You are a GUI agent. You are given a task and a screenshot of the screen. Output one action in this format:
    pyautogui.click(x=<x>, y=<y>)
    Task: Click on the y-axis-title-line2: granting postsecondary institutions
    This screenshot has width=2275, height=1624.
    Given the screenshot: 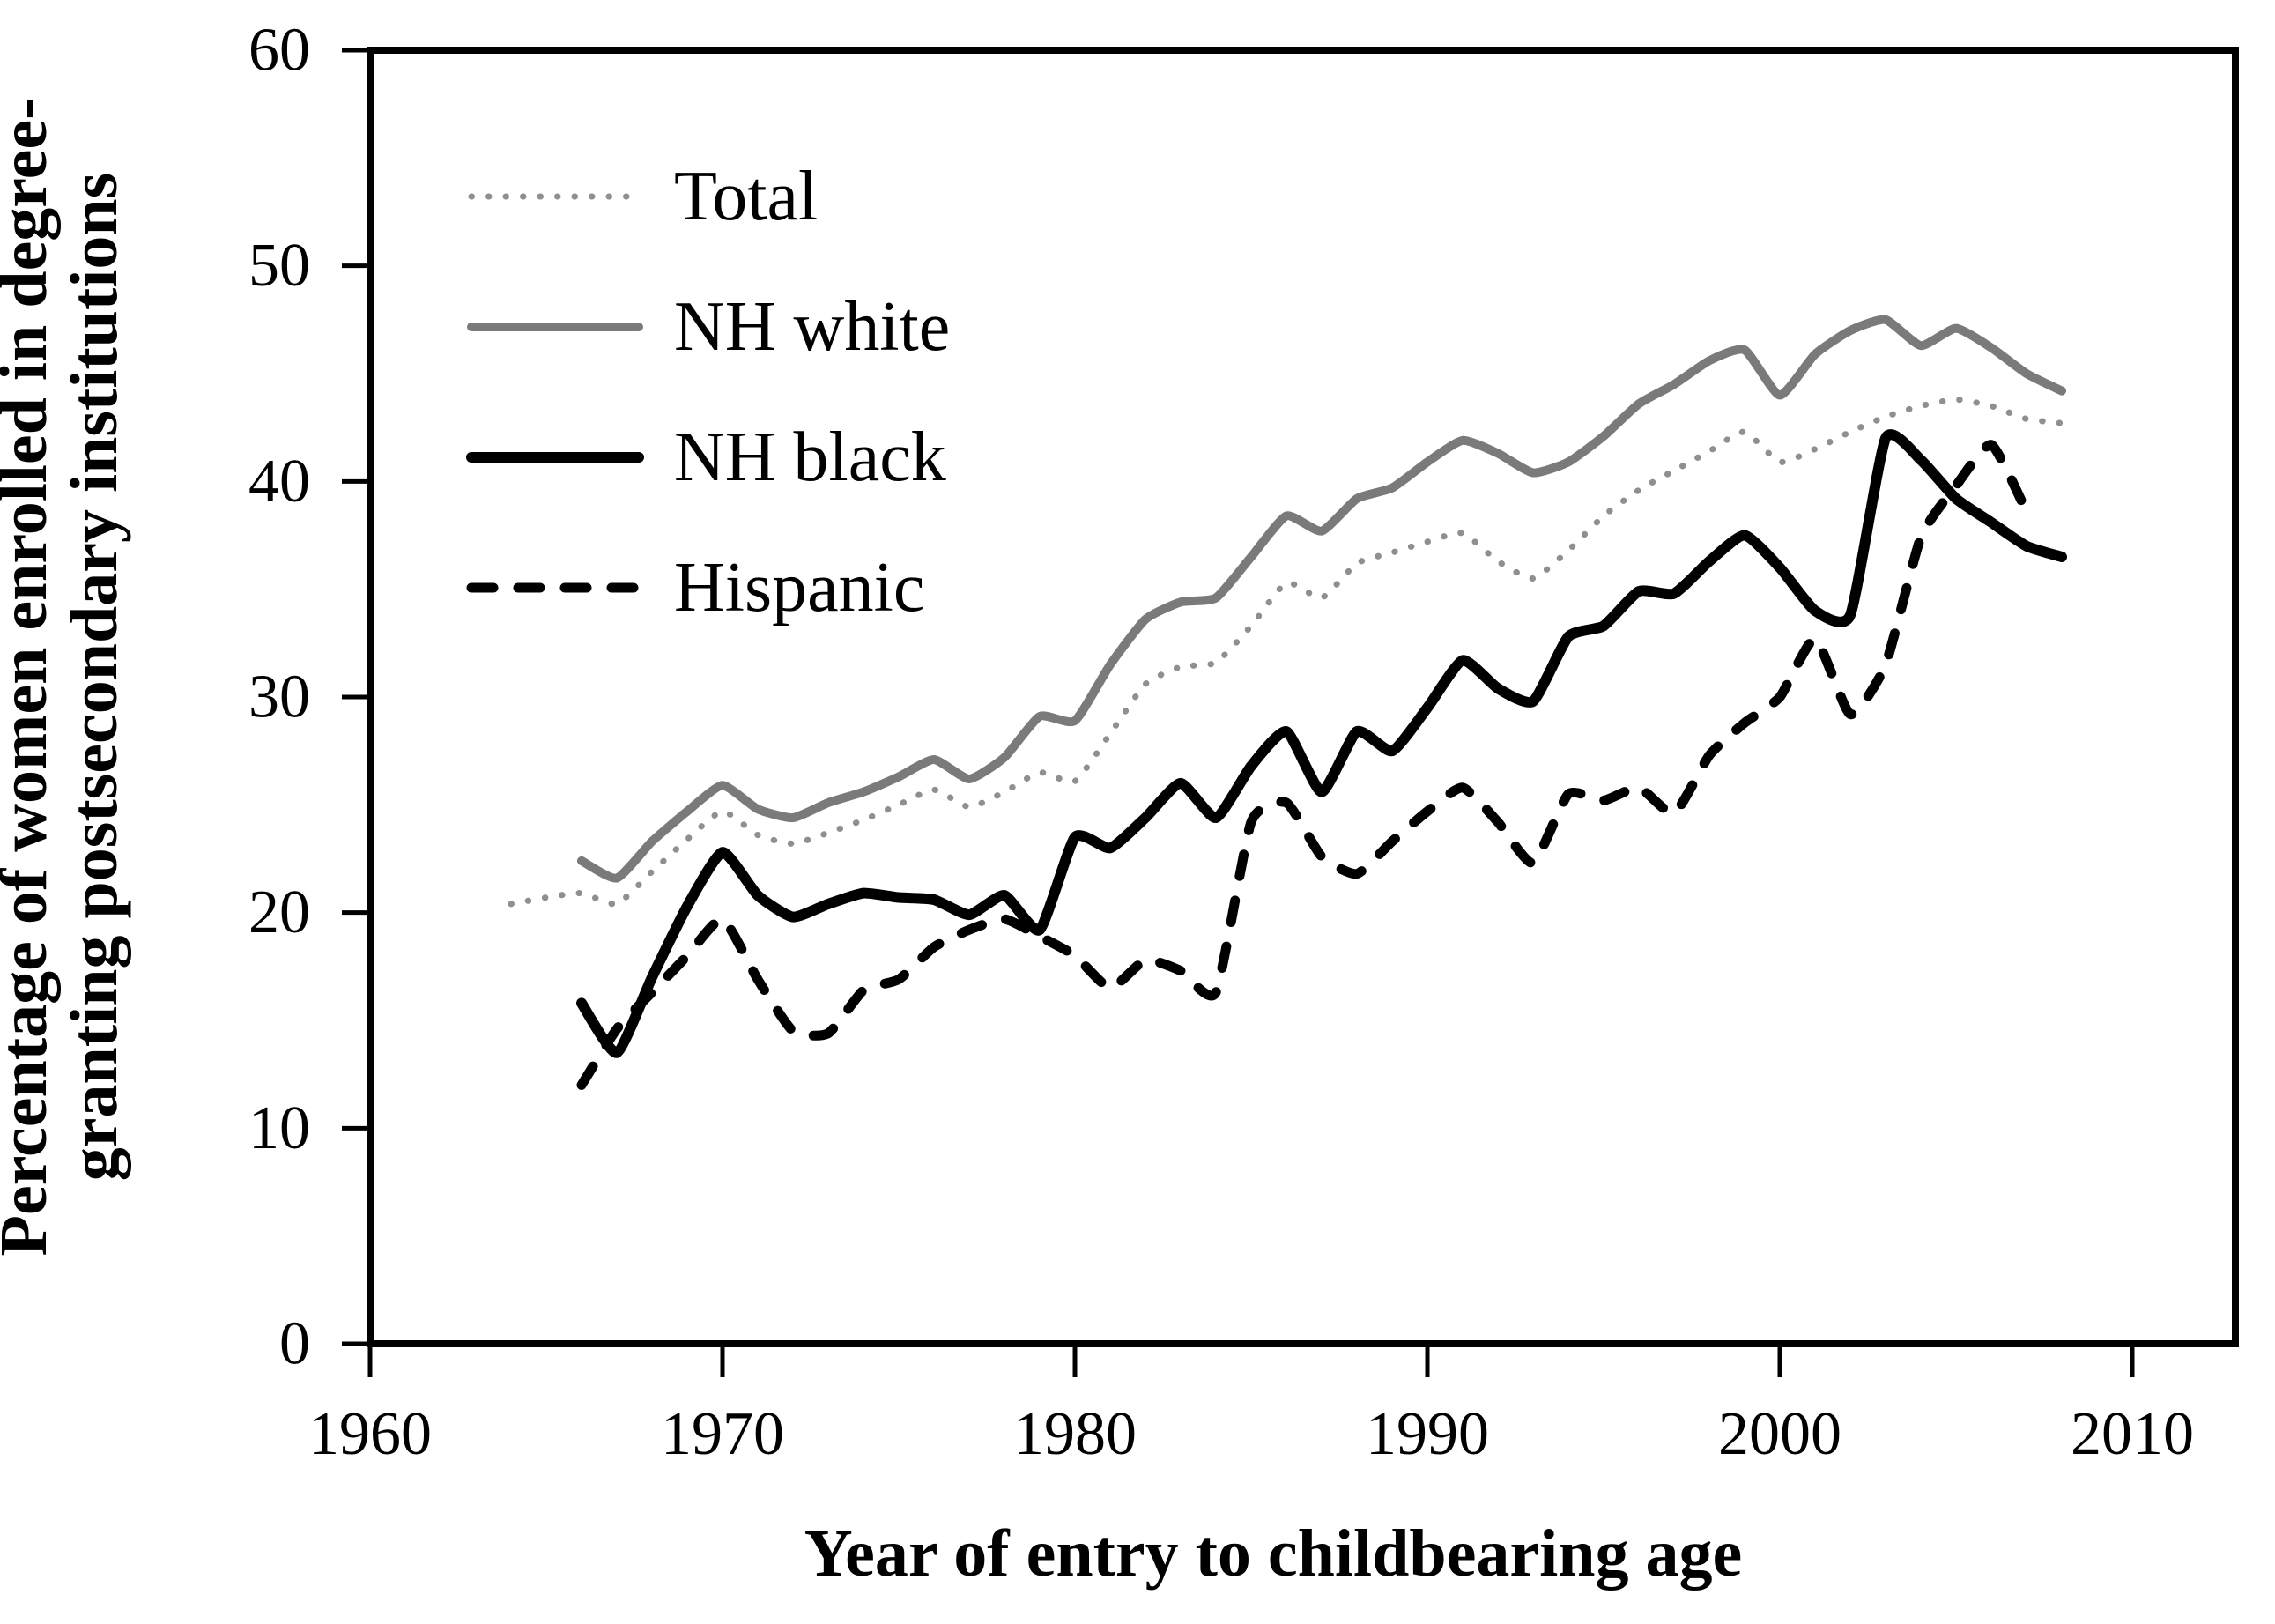 What is the action you would take?
    pyautogui.click(x=94, y=677)
    